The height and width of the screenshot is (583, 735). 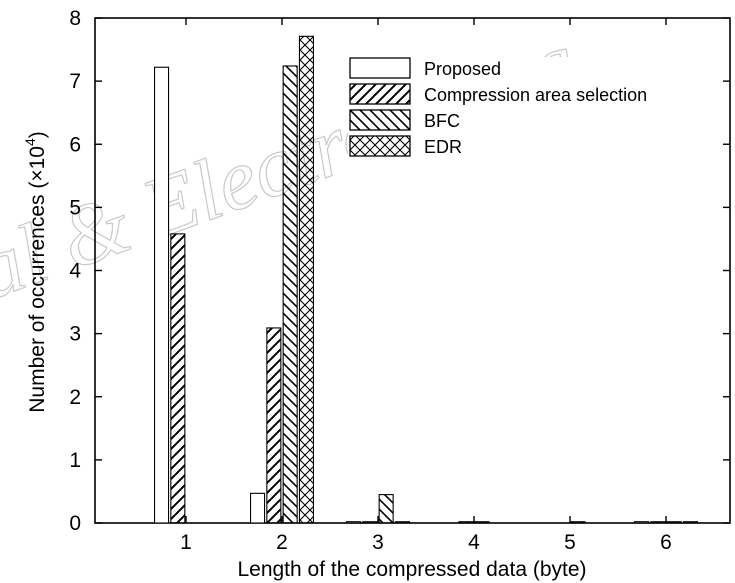 I want to click on y-tick-label: 1, so click(x=75, y=460).